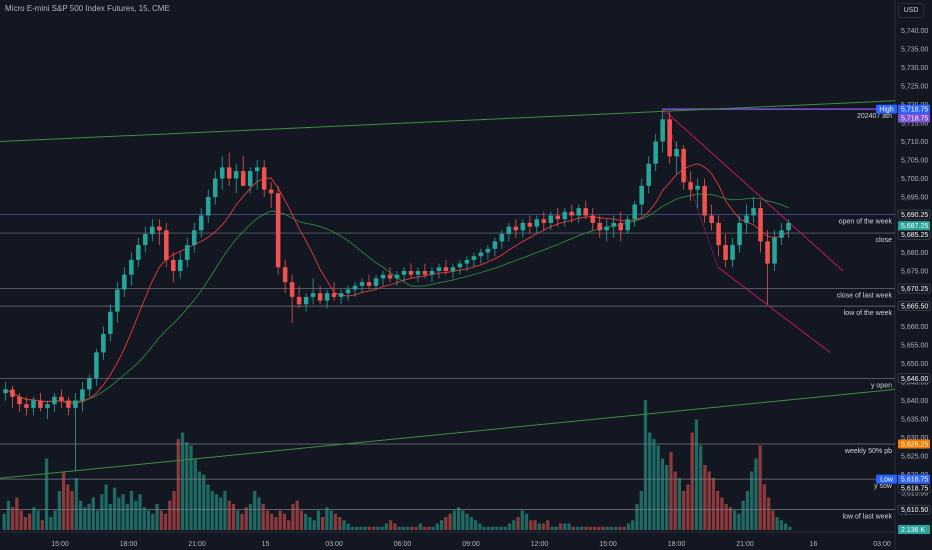 Image resolution: width=932 pixels, height=550 pixels. I want to click on price-tag-box, so click(914, 378).